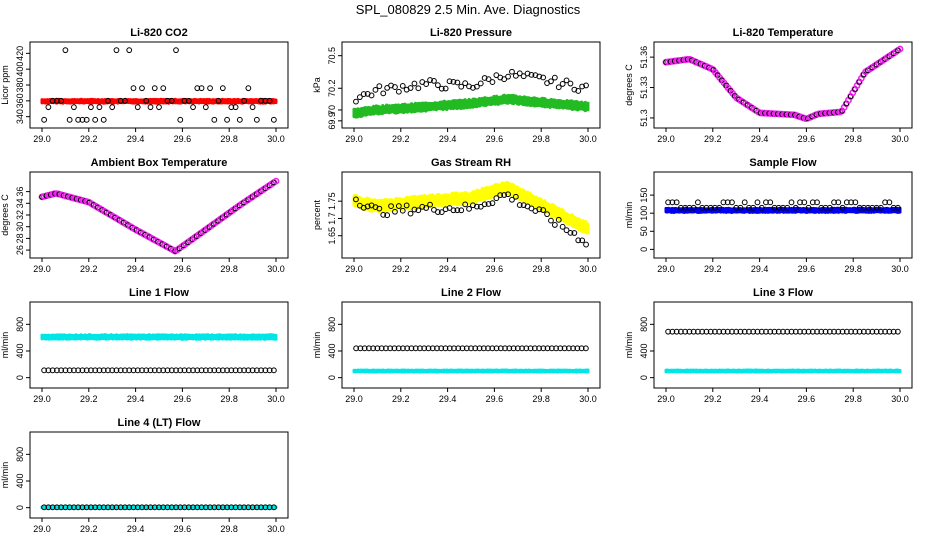 This screenshot has height=540, width=936. Describe the element at coordinates (783, 33) in the screenshot. I see `chart-title: Li-820 Temperature` at that location.